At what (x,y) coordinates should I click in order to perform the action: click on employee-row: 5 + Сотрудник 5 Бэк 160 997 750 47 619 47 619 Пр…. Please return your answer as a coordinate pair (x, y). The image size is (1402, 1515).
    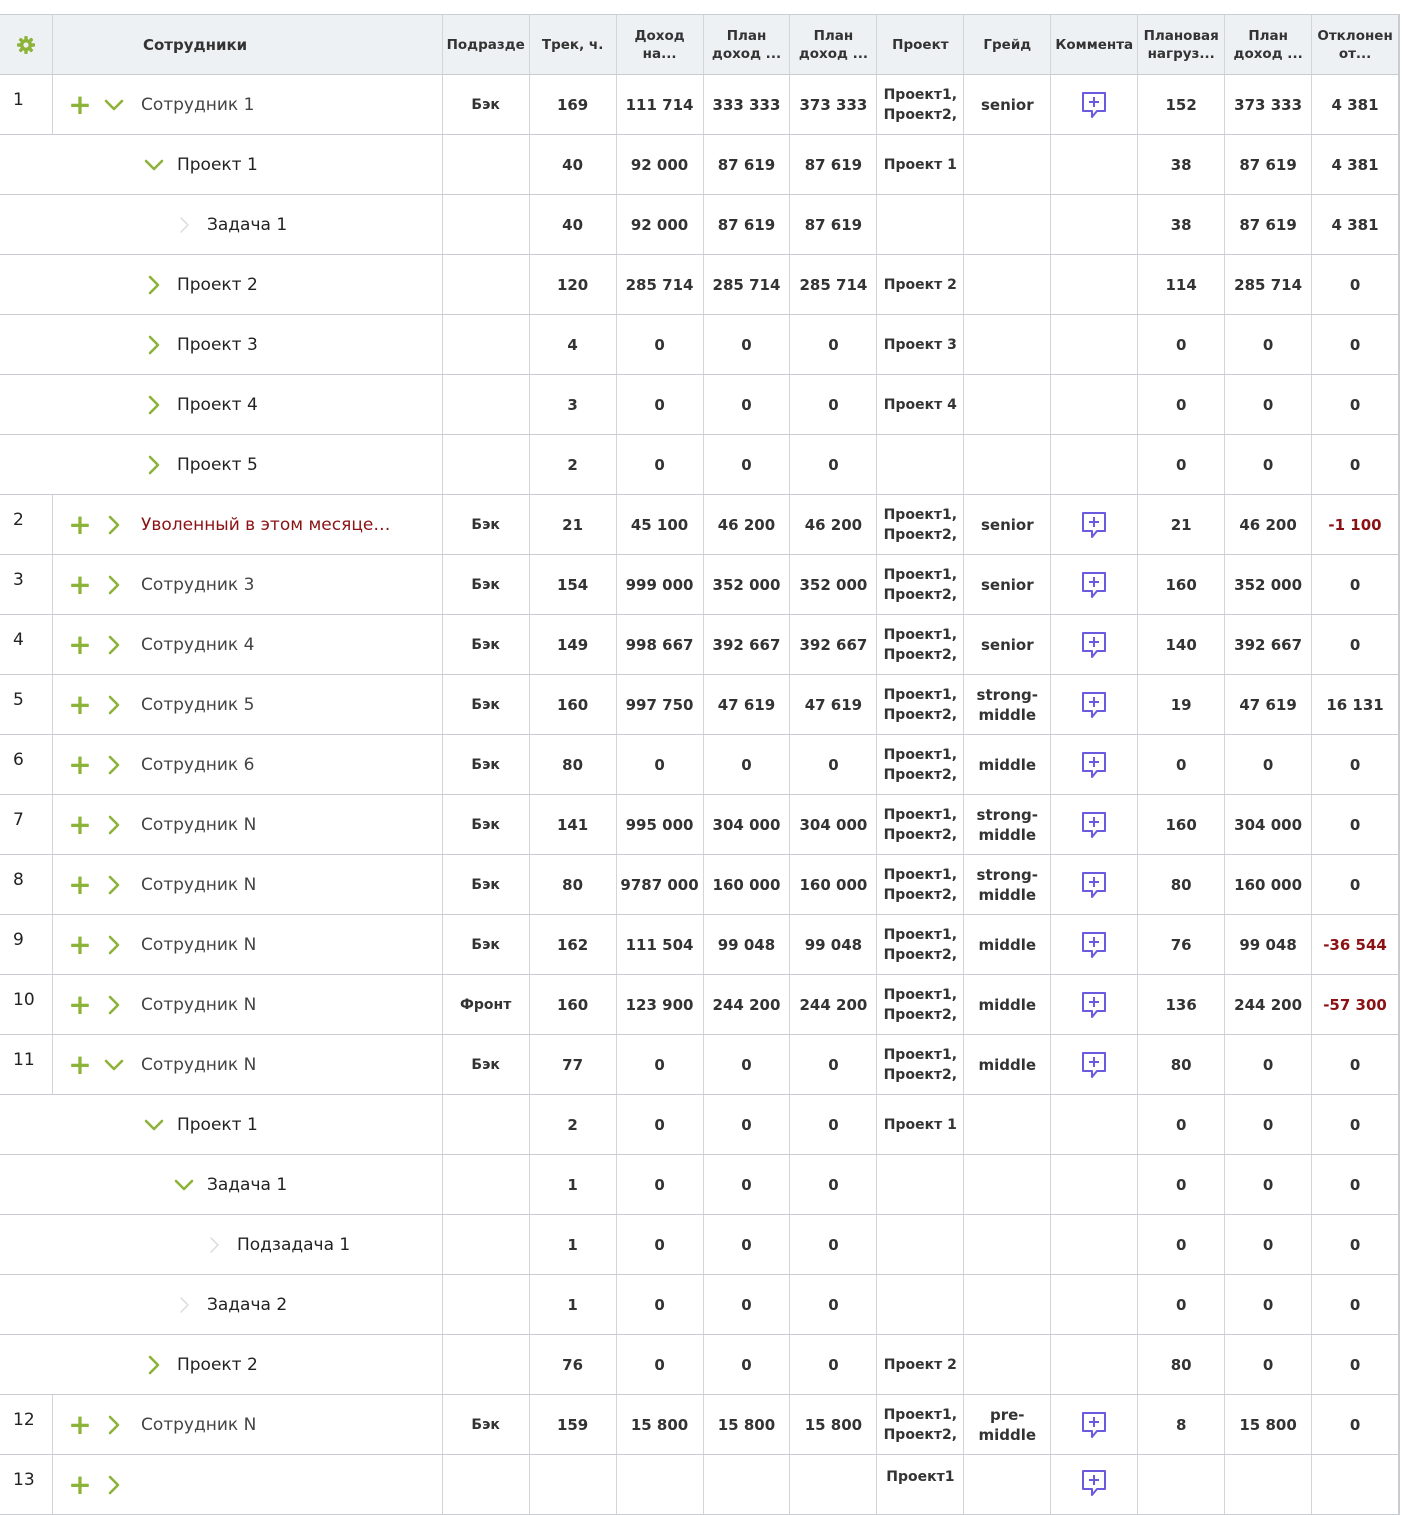
    Looking at the image, I should click on (699, 705).